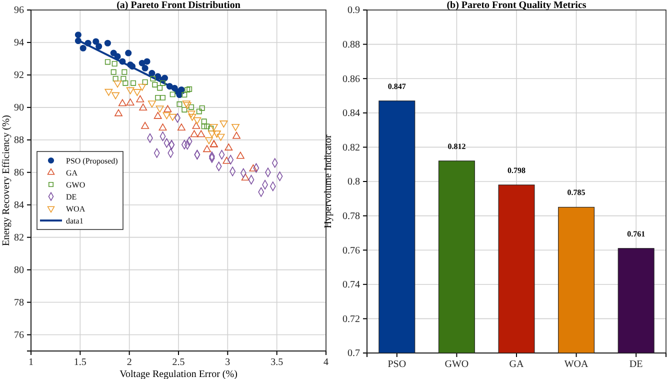 Image resolution: width=669 pixels, height=379 pixels. What do you see at coordinates (80, 362) in the screenshot?
I see `x-tick-label: 1.5` at bounding box center [80, 362].